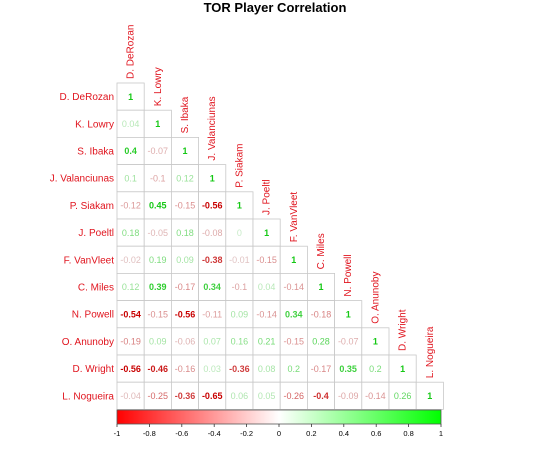  What do you see at coordinates (214, 433) in the screenshot?
I see `legend-tick-label: -0.4` at bounding box center [214, 433].